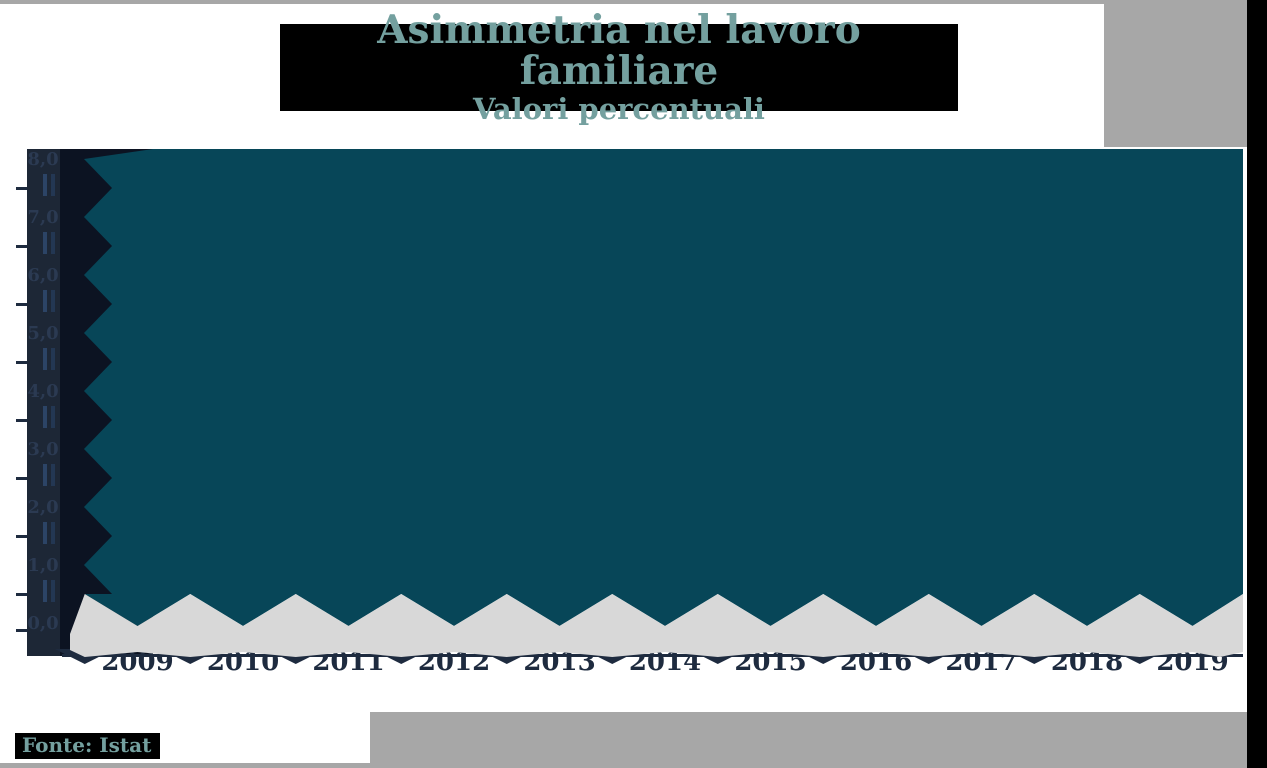 Image resolution: width=1267 pixels, height=768 pixels. What do you see at coordinates (656, 625) in the screenshot?
I see `gray-zigzag-band` at bounding box center [656, 625].